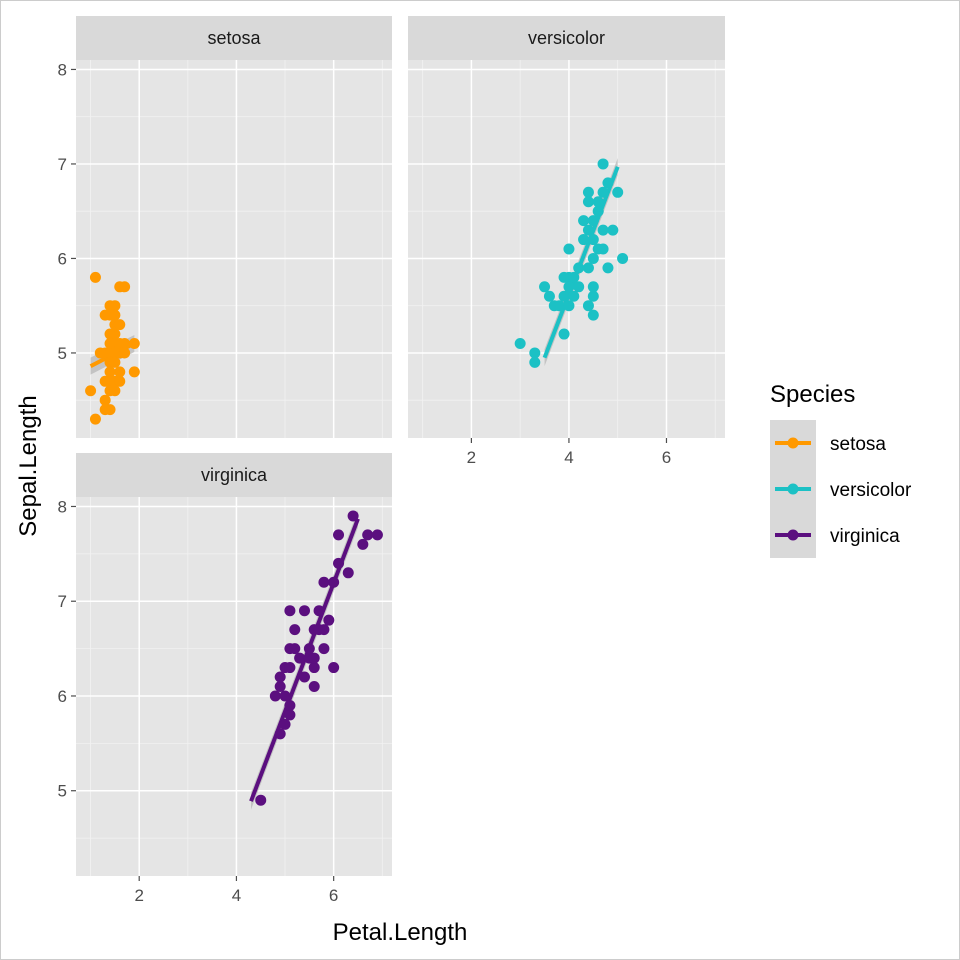 Image resolution: width=960 pixels, height=960 pixels. Describe the element at coordinates (841, 489) in the screenshot. I see `legend-key-versicolor: versicolor` at that location.